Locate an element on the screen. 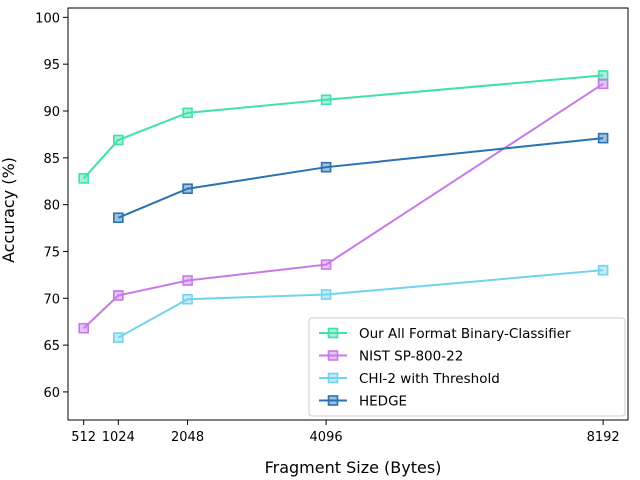  y-tick-label: 70 is located at coordinates (51, 299).